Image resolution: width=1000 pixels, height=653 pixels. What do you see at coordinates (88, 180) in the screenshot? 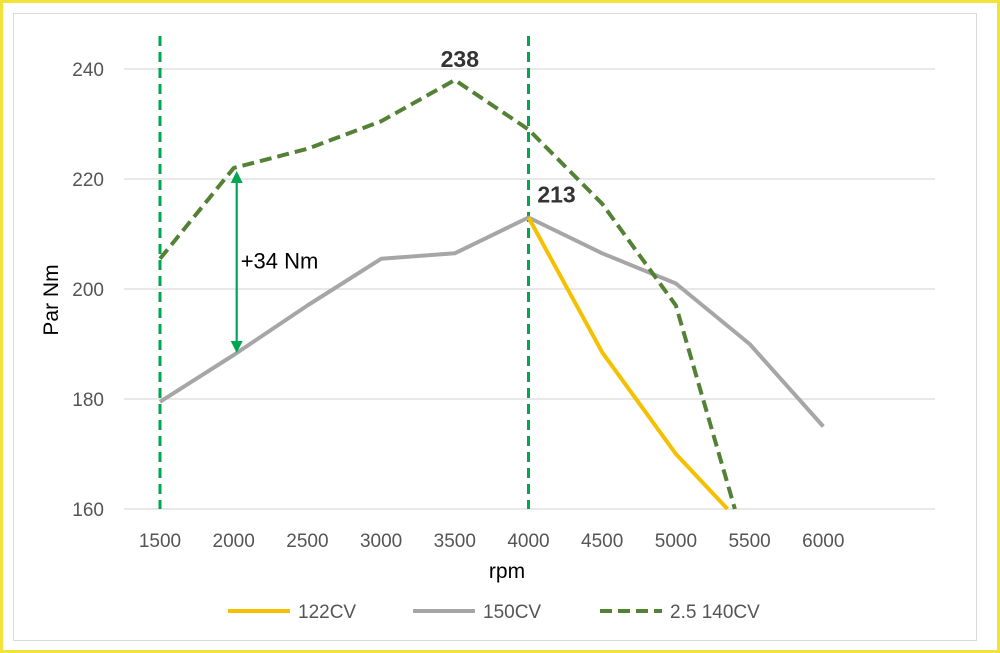
I see `y-tick-label: 220` at bounding box center [88, 180].